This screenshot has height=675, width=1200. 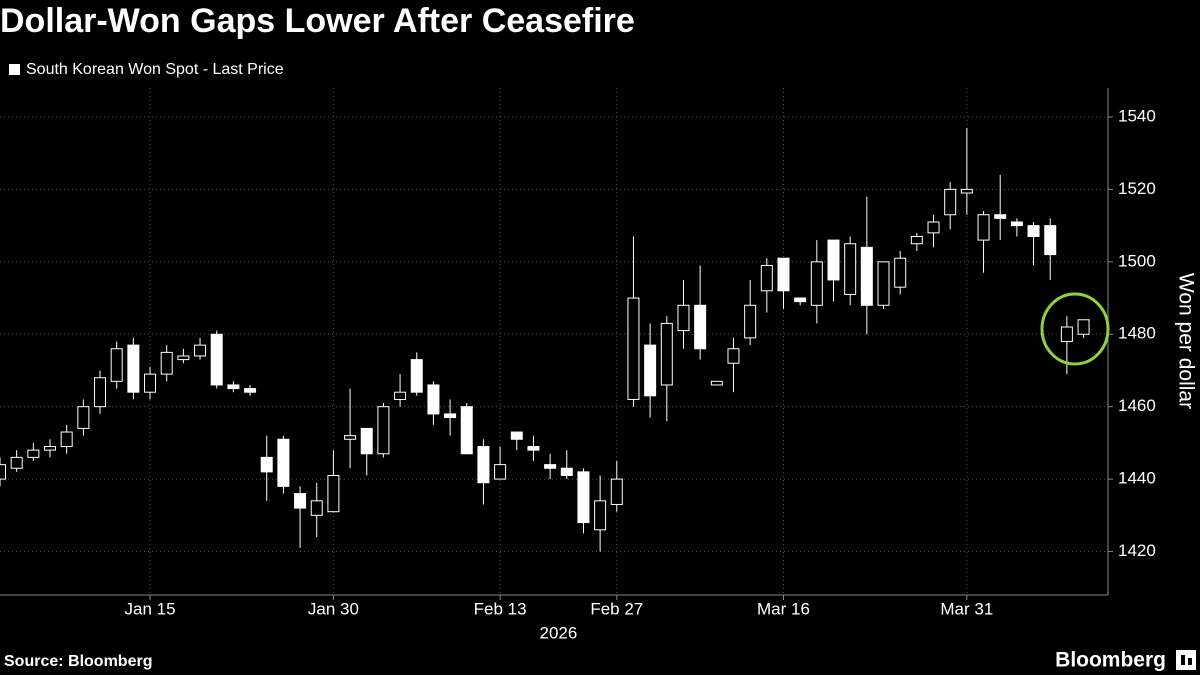 What do you see at coordinates (783, 608) in the screenshot?
I see `x-tick-label: Mar 16` at bounding box center [783, 608].